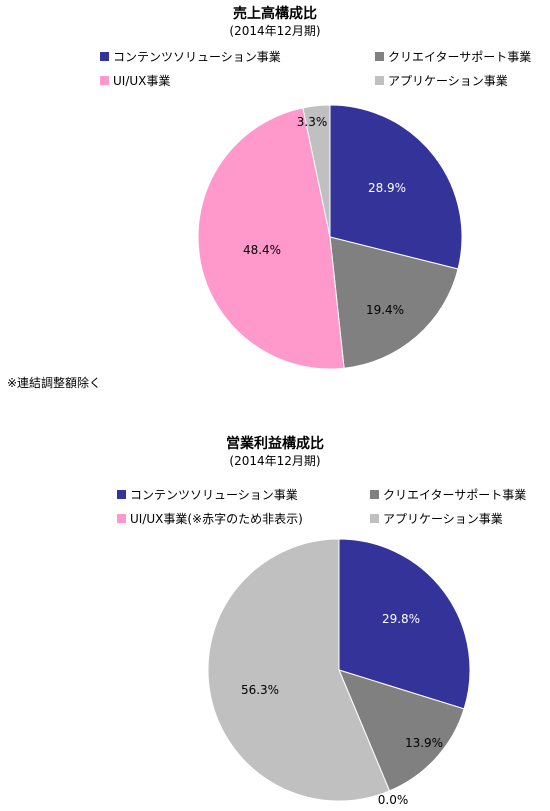 This screenshot has height=811, width=550. I want to click on legend-label: UI/UX事業, so click(142, 81).